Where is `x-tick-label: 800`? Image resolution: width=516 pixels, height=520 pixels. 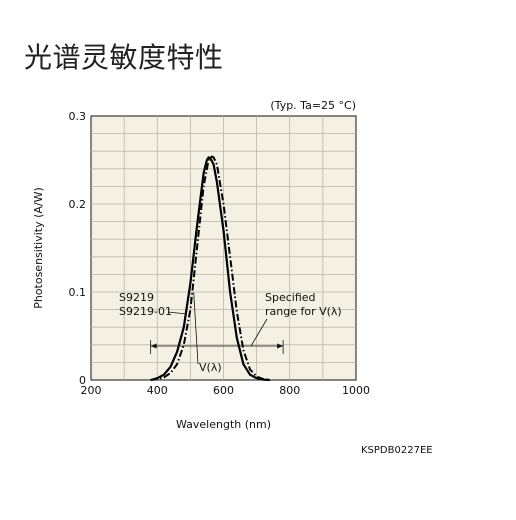 x-tick-label: 800 is located at coordinates (289, 390).